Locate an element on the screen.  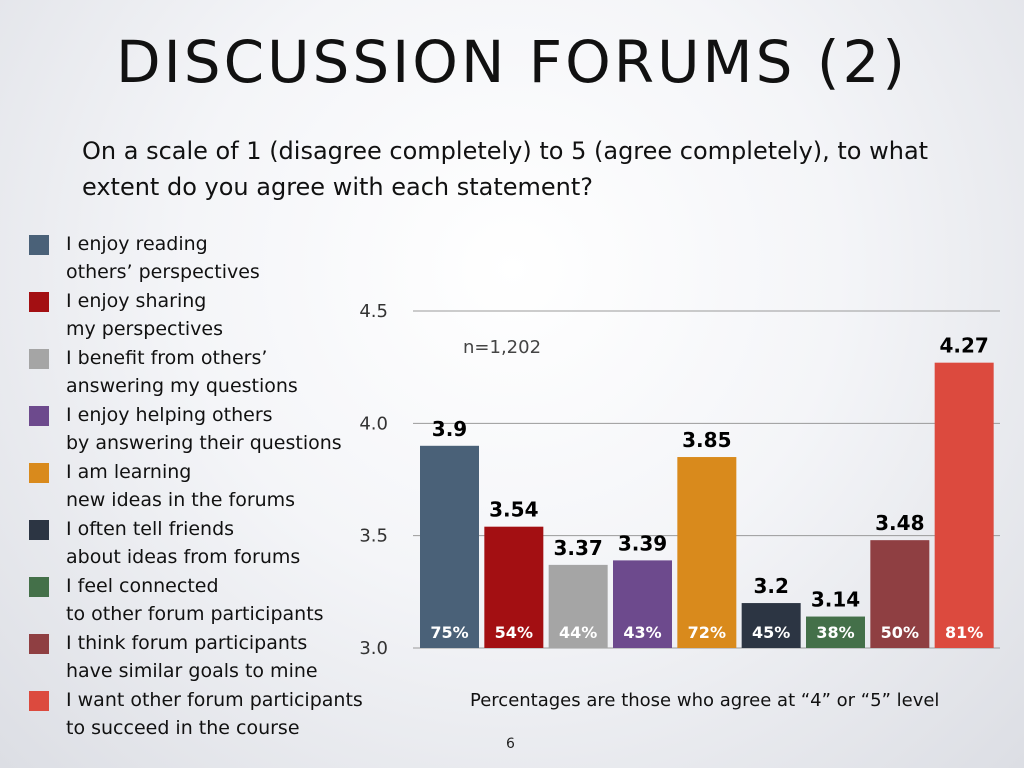
legend-label-line: about ideas from forums is located at coordinates (183, 557).